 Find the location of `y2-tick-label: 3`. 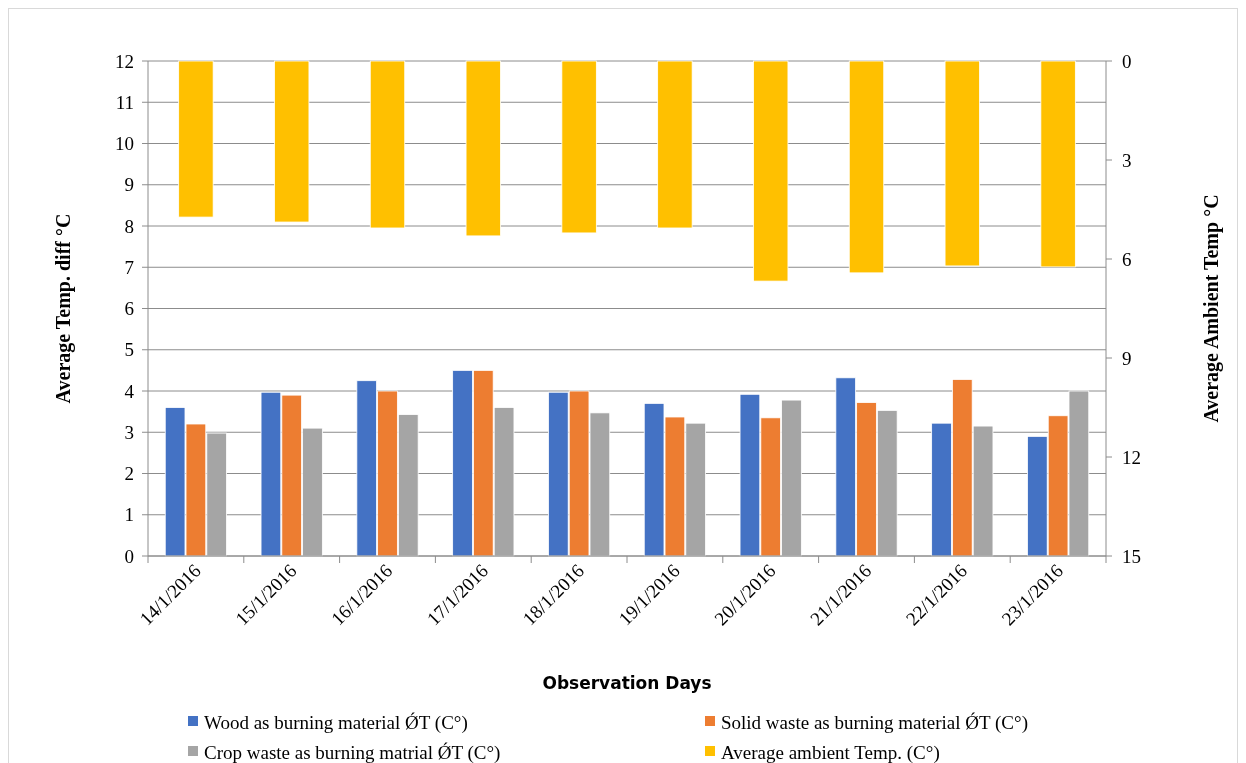

y2-tick-label: 3 is located at coordinates (1127, 160).